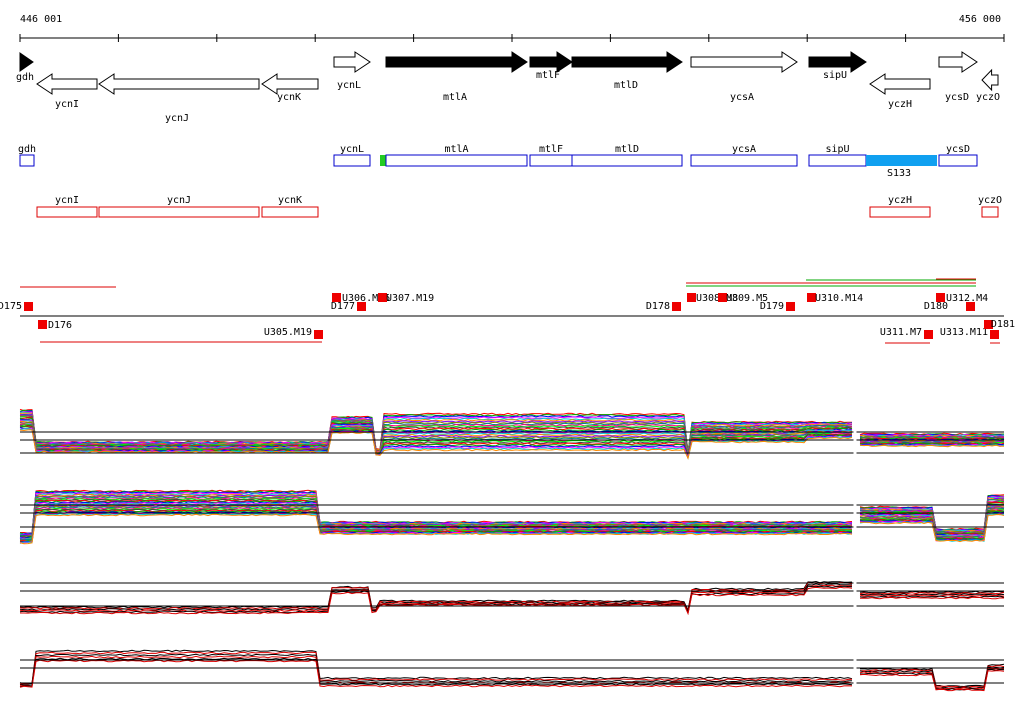 This screenshot has height=714, width=1024. What do you see at coordinates (967, 298) in the screenshot?
I see `segment-label: U312.M4` at bounding box center [967, 298].